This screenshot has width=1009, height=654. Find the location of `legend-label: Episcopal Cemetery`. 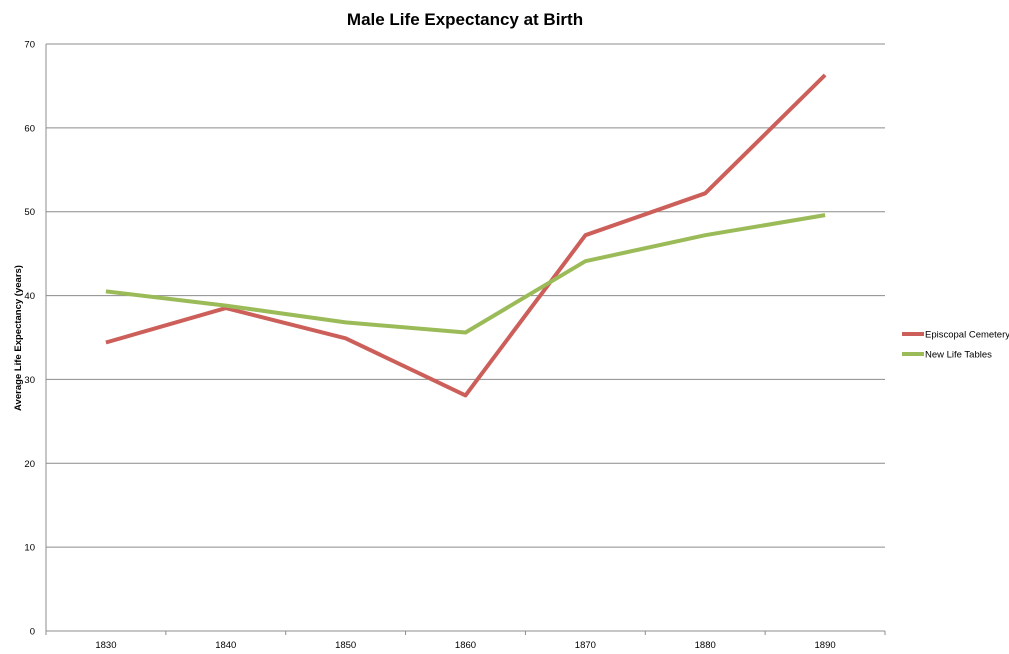

legend-label: Episcopal Cemetery is located at coordinates (967, 335).